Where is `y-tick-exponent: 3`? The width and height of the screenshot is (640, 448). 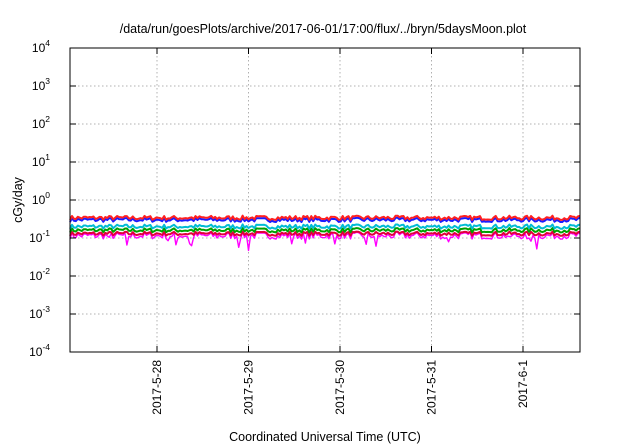 y-tick-exponent: 3 is located at coordinates (47, 81).